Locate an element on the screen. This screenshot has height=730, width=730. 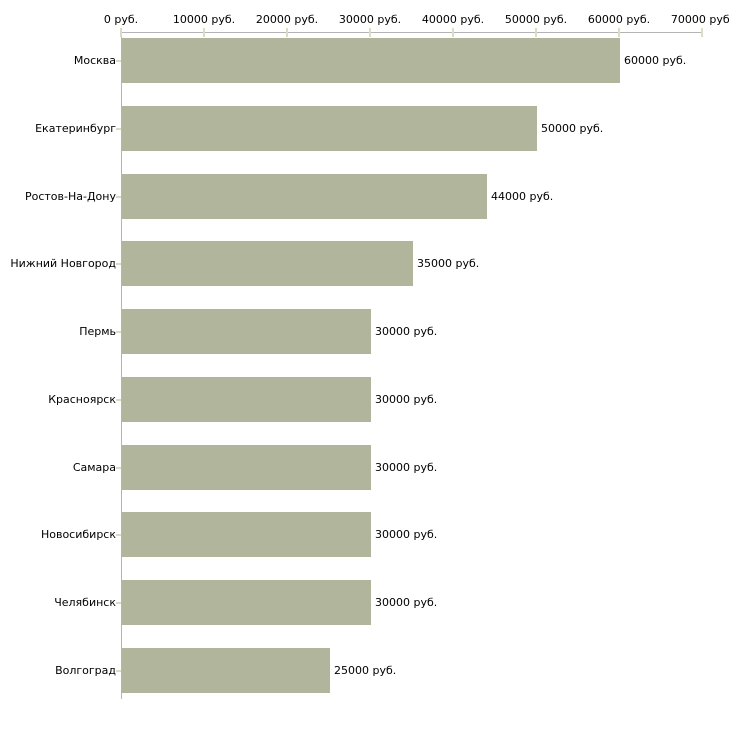
category-label: Красноярск is located at coordinates (82, 399).